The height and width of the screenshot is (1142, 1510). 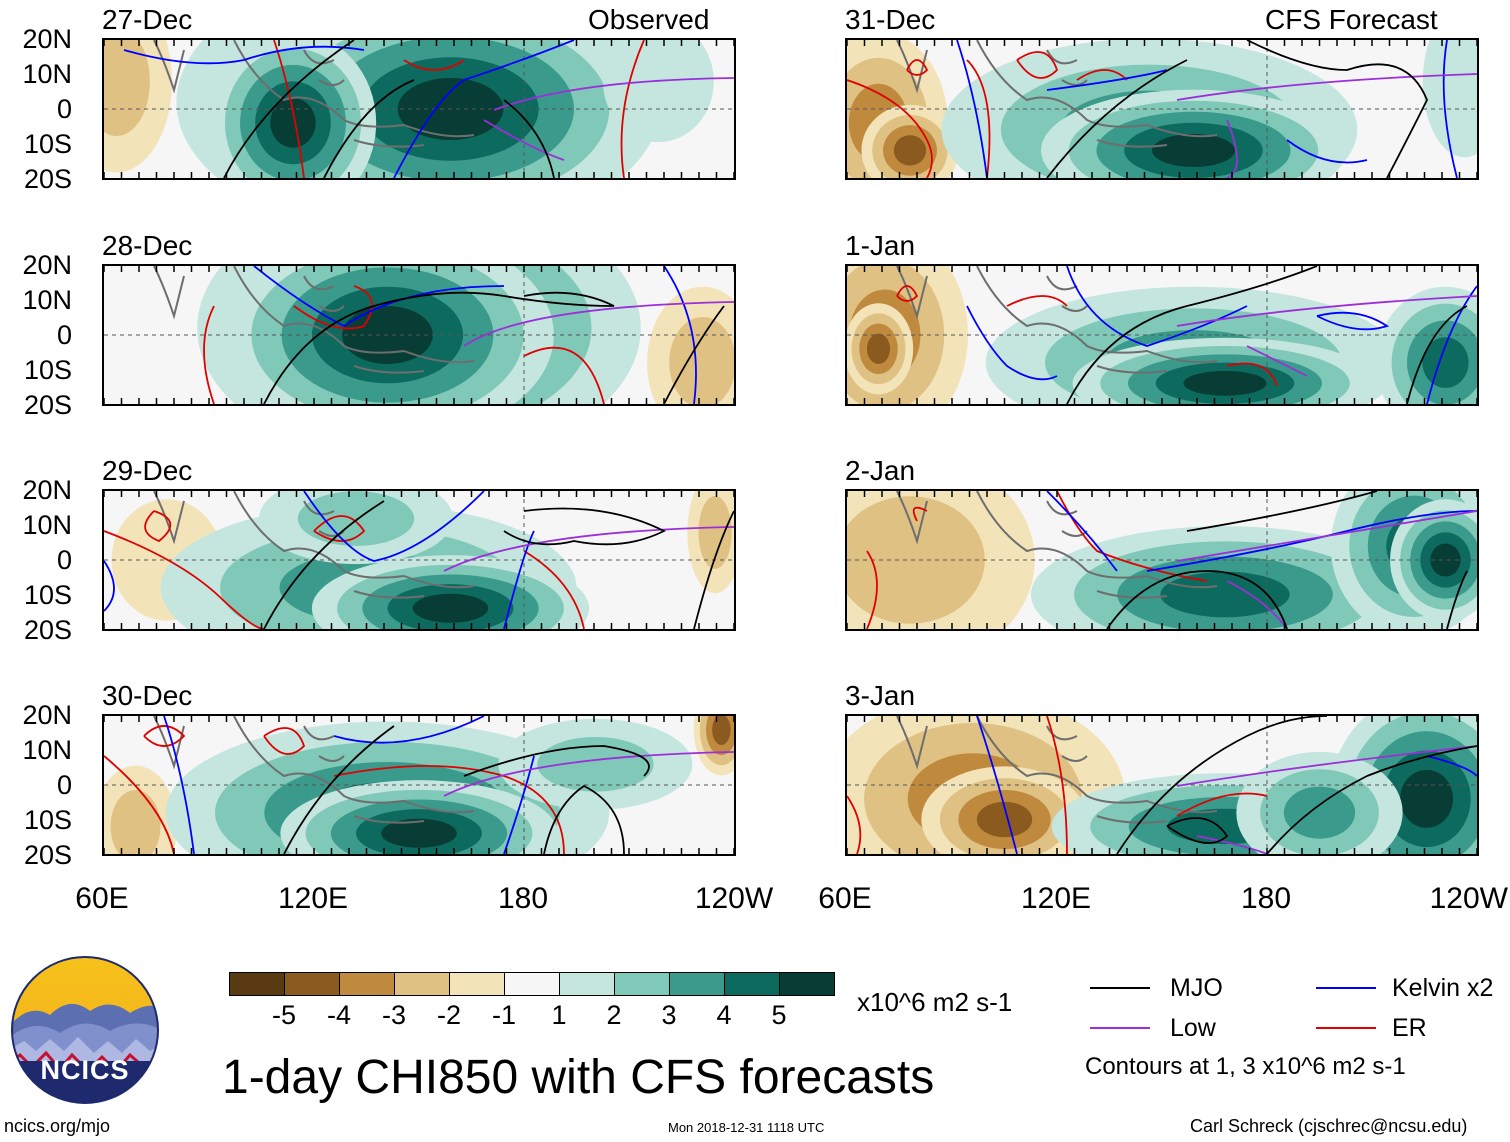 I want to click on legend-label-kelvin: Kelvin x2, so click(x=1443, y=988).